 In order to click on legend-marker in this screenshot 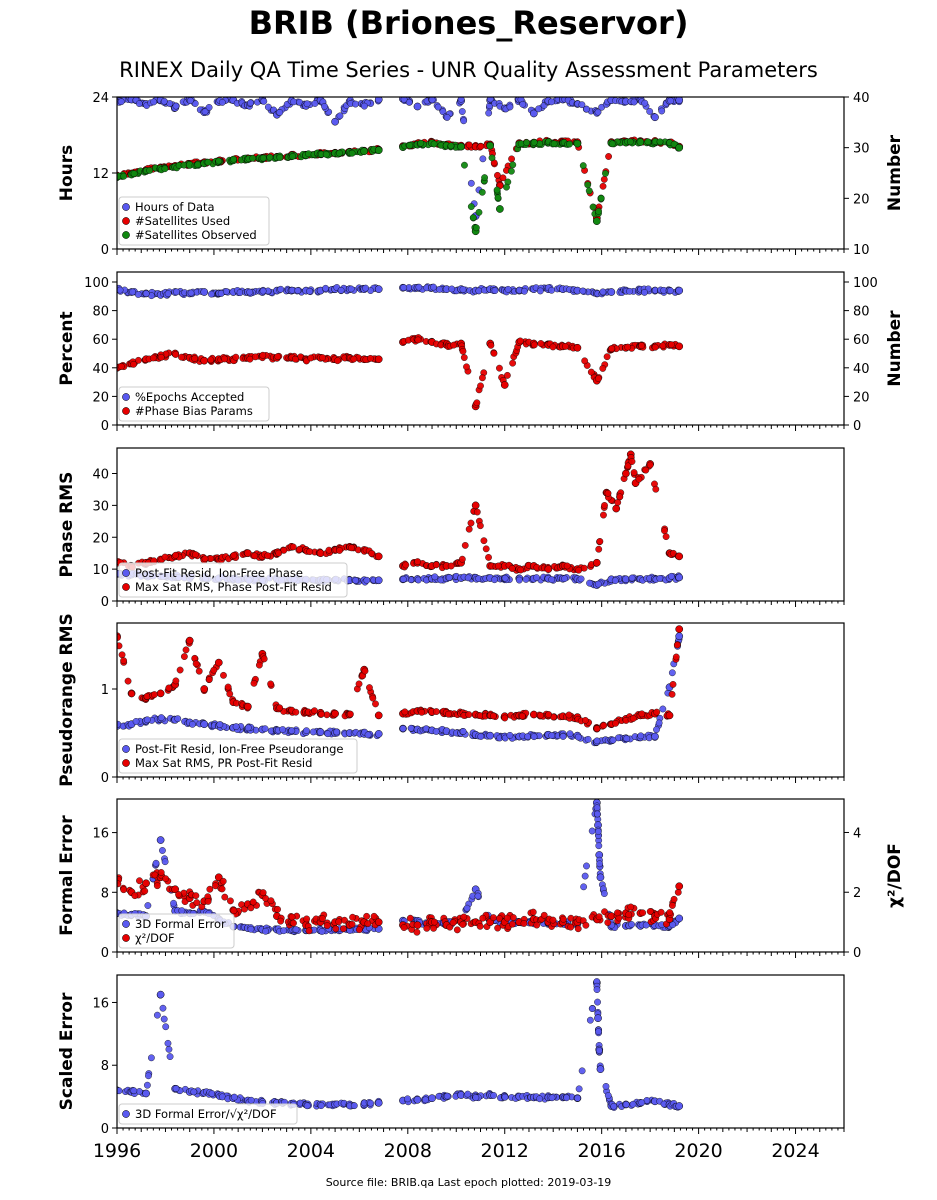, I will do `click(126, 749)`.